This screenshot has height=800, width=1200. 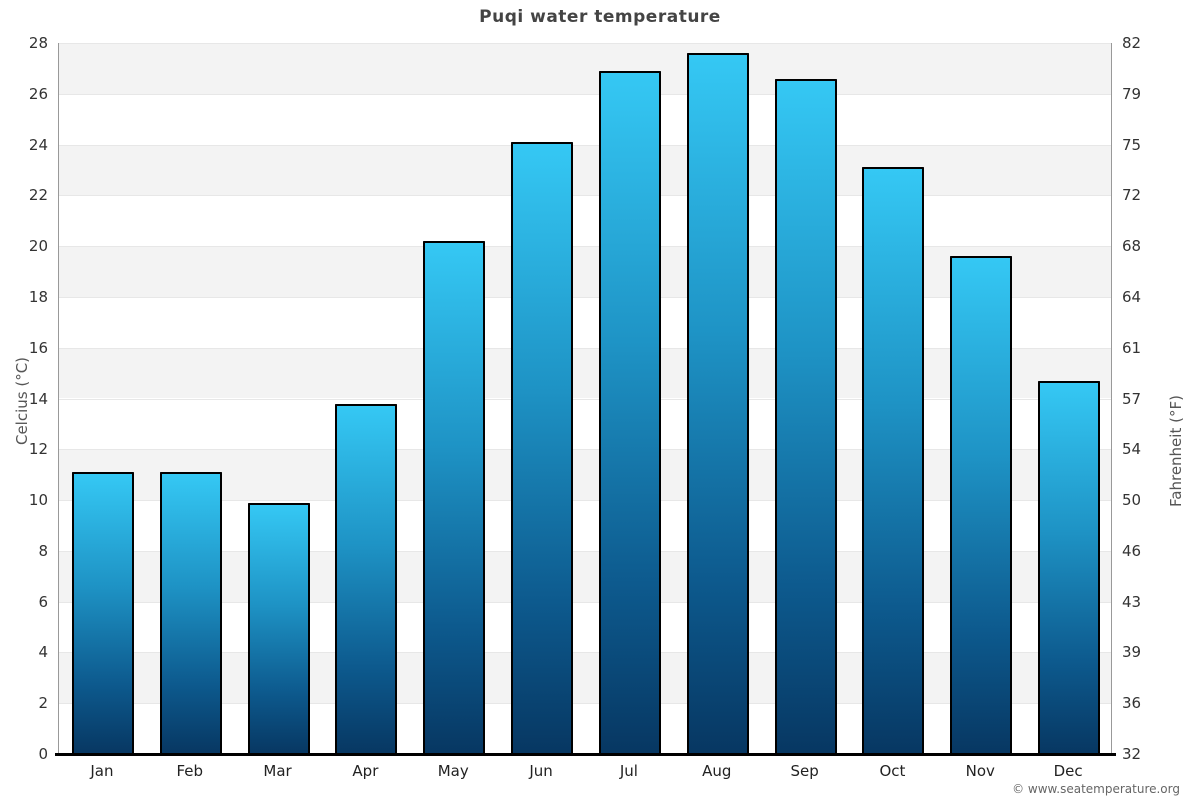 I want to click on copyright-attribution: © www.seatemperature.org, so click(x=1096, y=789).